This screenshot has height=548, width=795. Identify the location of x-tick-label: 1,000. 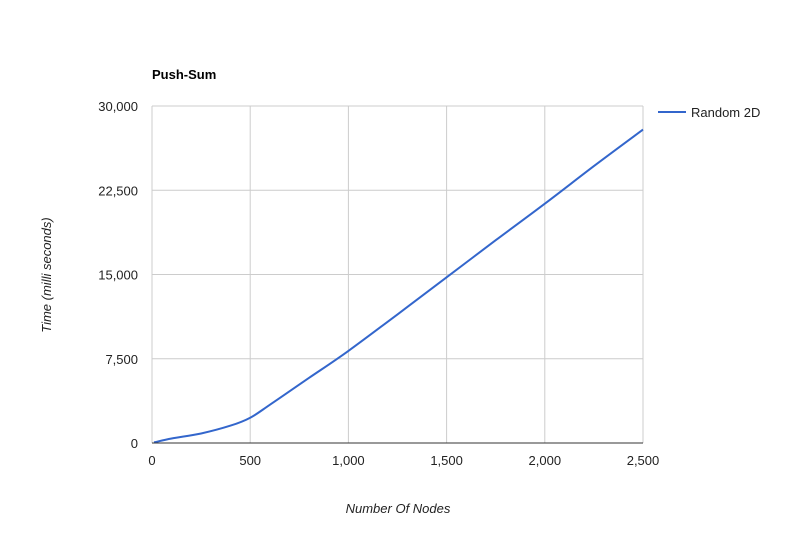
(348, 460).